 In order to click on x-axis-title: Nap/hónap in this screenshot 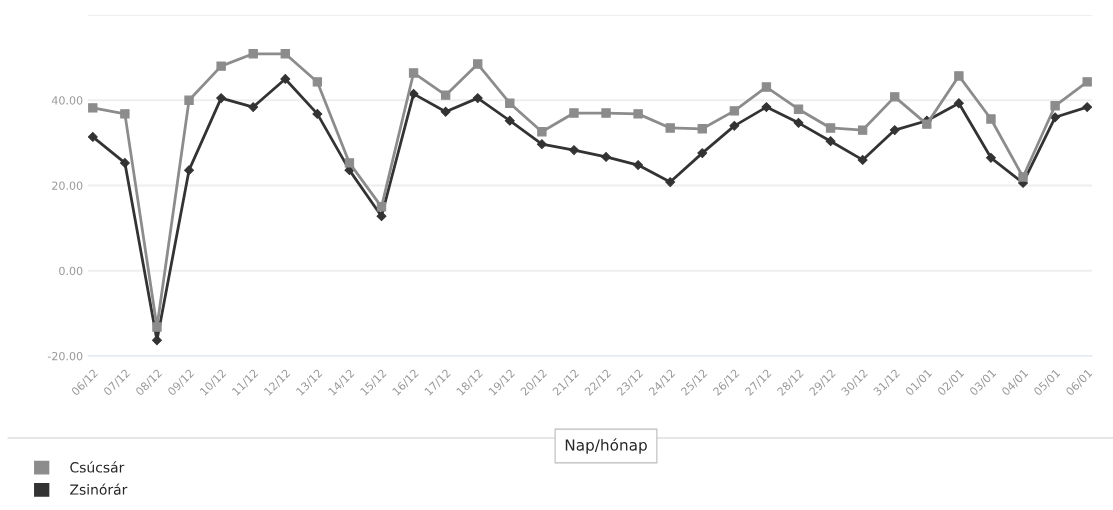, I will do `click(606, 446)`.